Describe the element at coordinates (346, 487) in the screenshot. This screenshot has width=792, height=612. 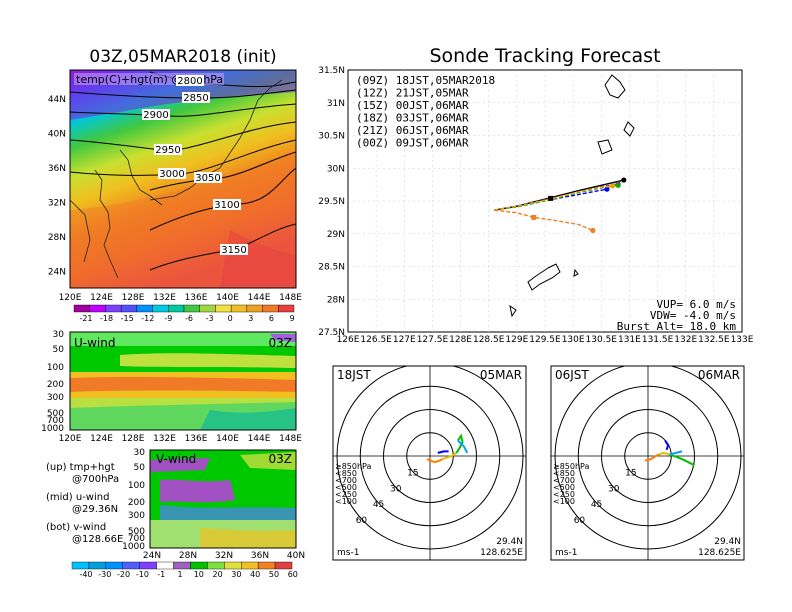
I see `pressure-legend-entry: <500` at that location.